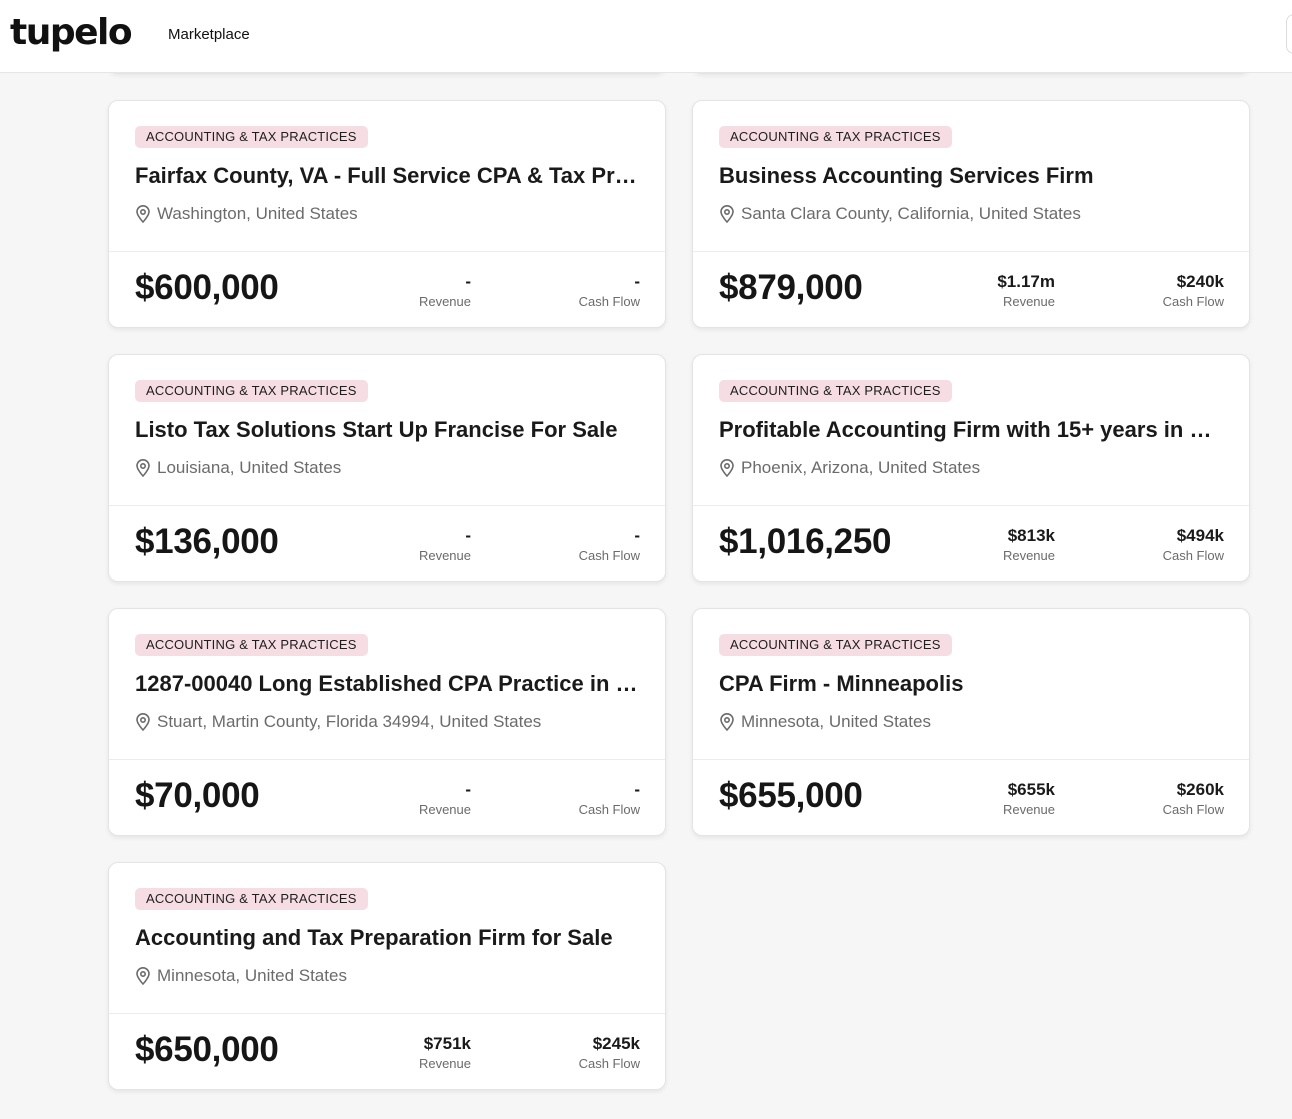 The width and height of the screenshot is (1292, 1119). Describe the element at coordinates (1031, 535) in the screenshot. I see `revenue-value: $813k` at that location.